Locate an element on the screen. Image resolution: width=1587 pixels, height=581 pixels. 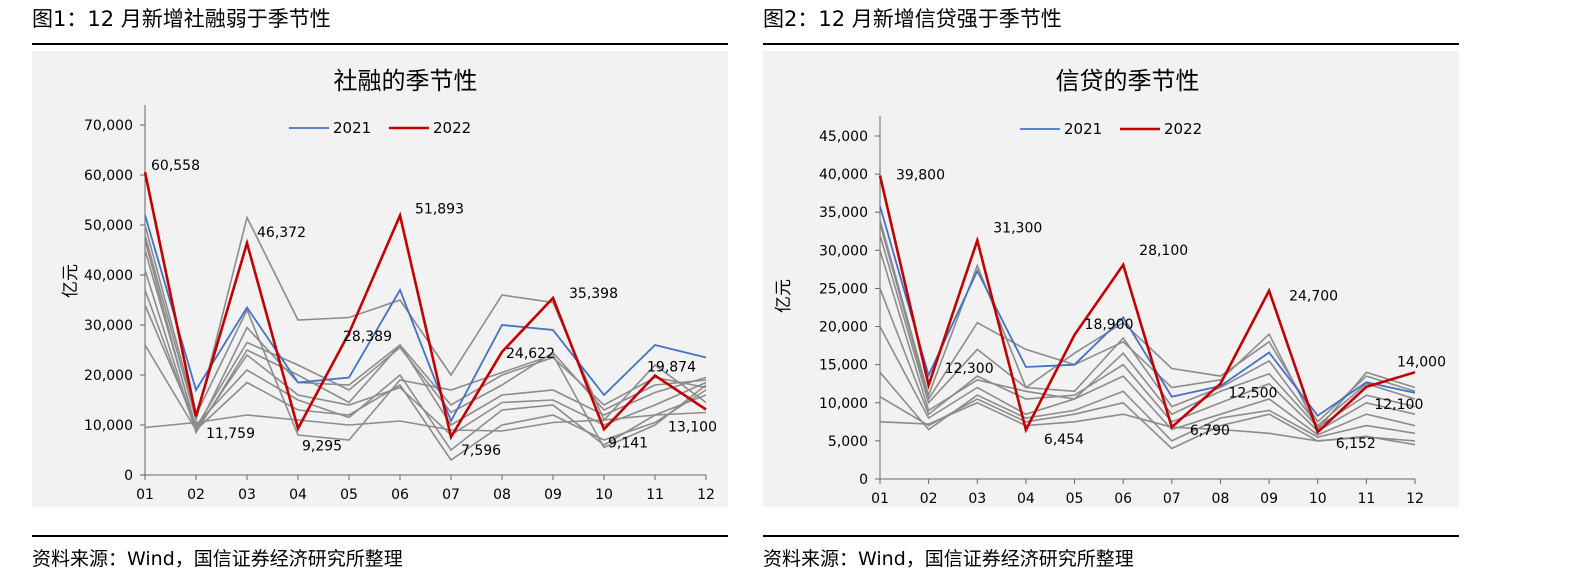
y-tick-label: 15,000 is located at coordinates (843, 366).